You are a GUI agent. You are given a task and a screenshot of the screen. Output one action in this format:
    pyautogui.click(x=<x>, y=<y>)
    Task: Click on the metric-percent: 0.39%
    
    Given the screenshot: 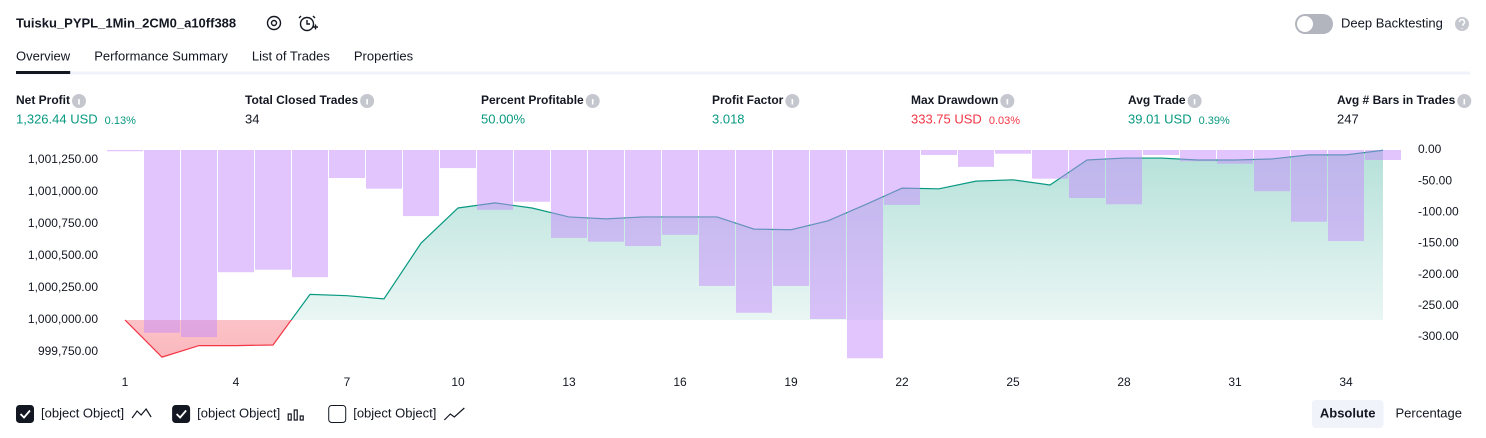 What is the action you would take?
    pyautogui.click(x=1214, y=121)
    